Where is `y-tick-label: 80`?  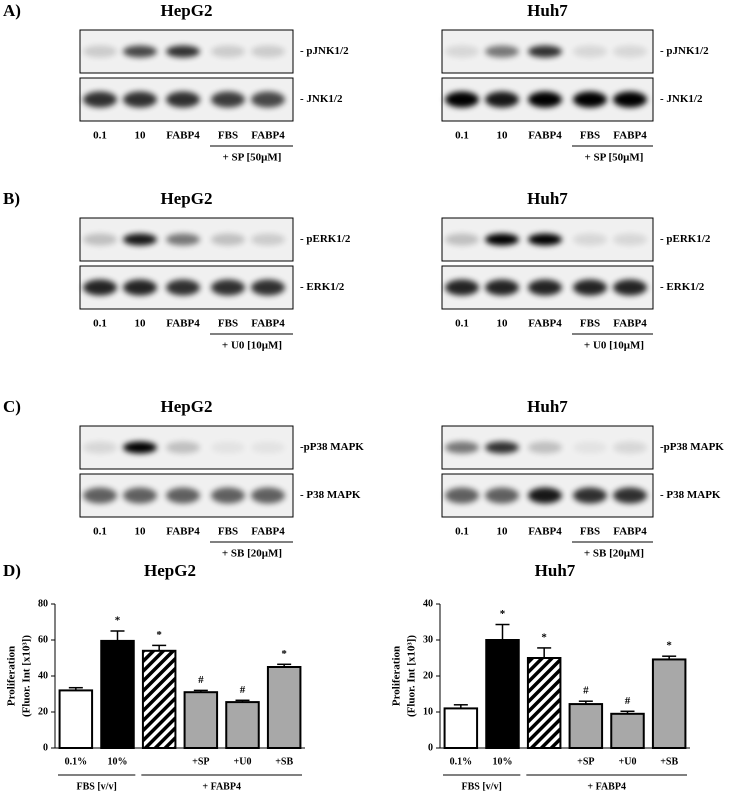 y-tick-label: 80 is located at coordinates (43, 603).